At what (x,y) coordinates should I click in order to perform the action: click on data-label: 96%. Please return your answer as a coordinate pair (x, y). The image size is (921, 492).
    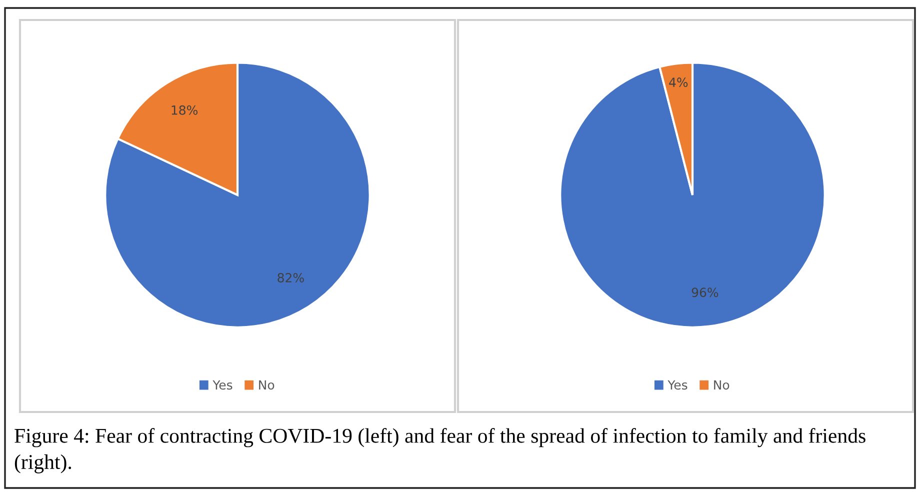
    Looking at the image, I should click on (705, 293).